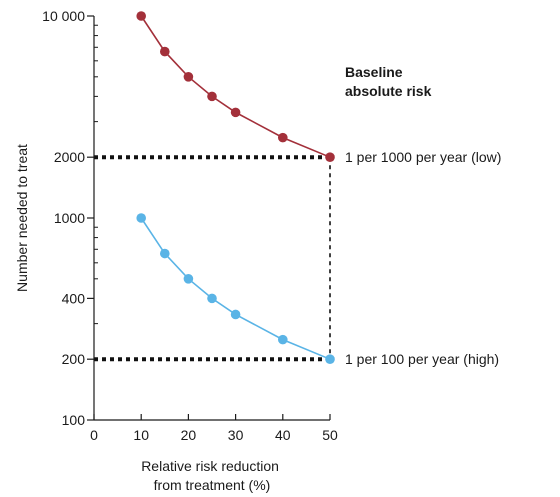  What do you see at coordinates (214, 428) in the screenshot?
I see `x-axis-ticks: 0 10 20 30 40 50` at bounding box center [214, 428].